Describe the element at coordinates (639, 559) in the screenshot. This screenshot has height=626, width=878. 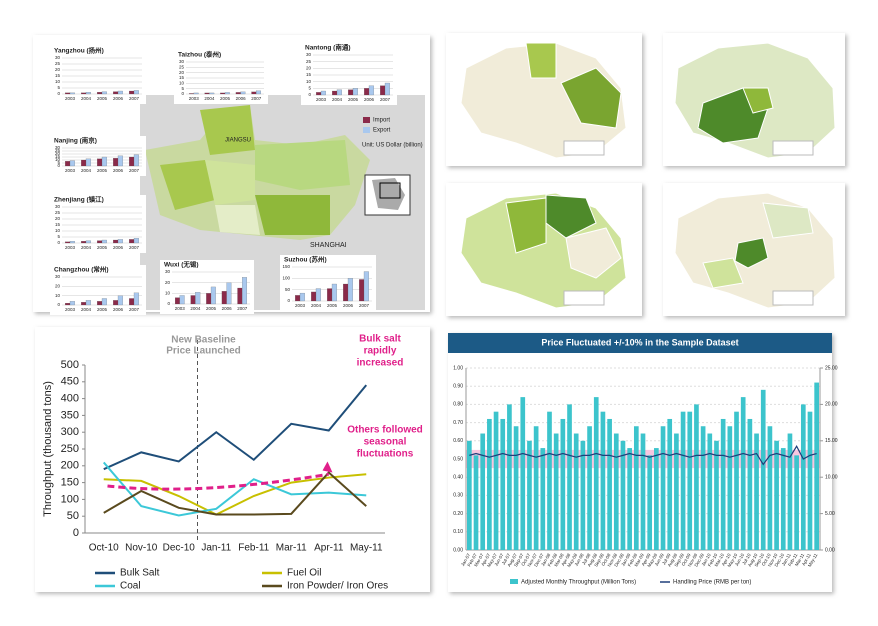
I see `x-tick-label: Mar-09` at that location.